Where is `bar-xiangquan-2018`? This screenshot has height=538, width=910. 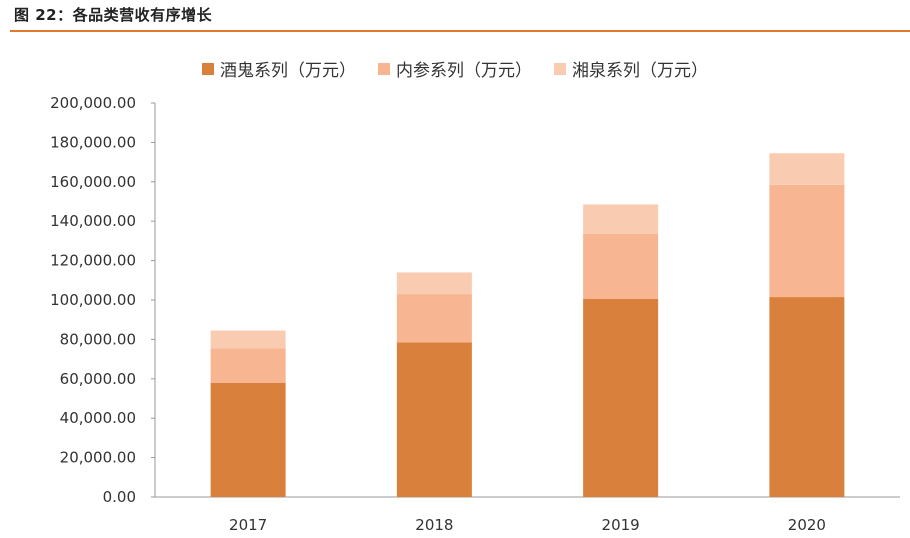
bar-xiangquan-2018 is located at coordinates (434, 283).